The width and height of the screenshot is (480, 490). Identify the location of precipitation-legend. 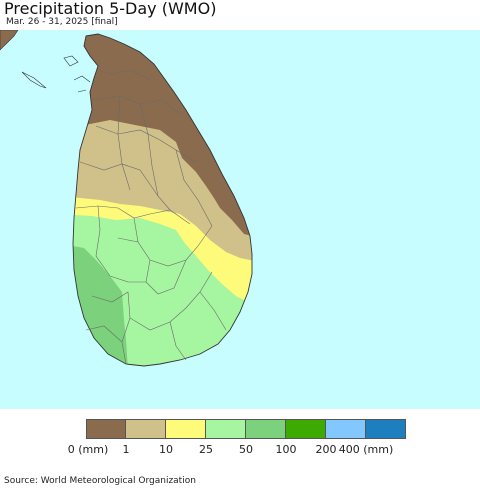
(246, 429).